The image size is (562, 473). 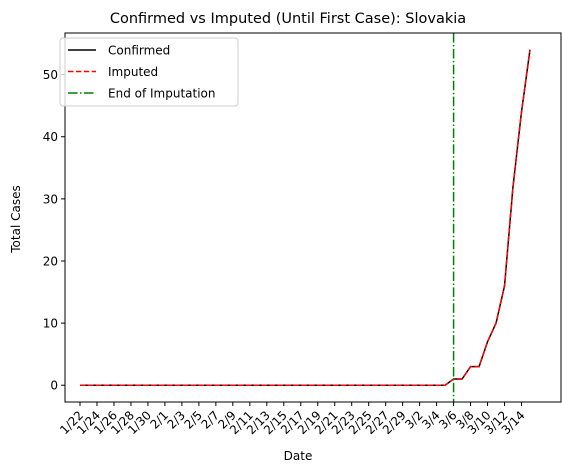 I want to click on x-axis-label: Date, so click(x=298, y=456).